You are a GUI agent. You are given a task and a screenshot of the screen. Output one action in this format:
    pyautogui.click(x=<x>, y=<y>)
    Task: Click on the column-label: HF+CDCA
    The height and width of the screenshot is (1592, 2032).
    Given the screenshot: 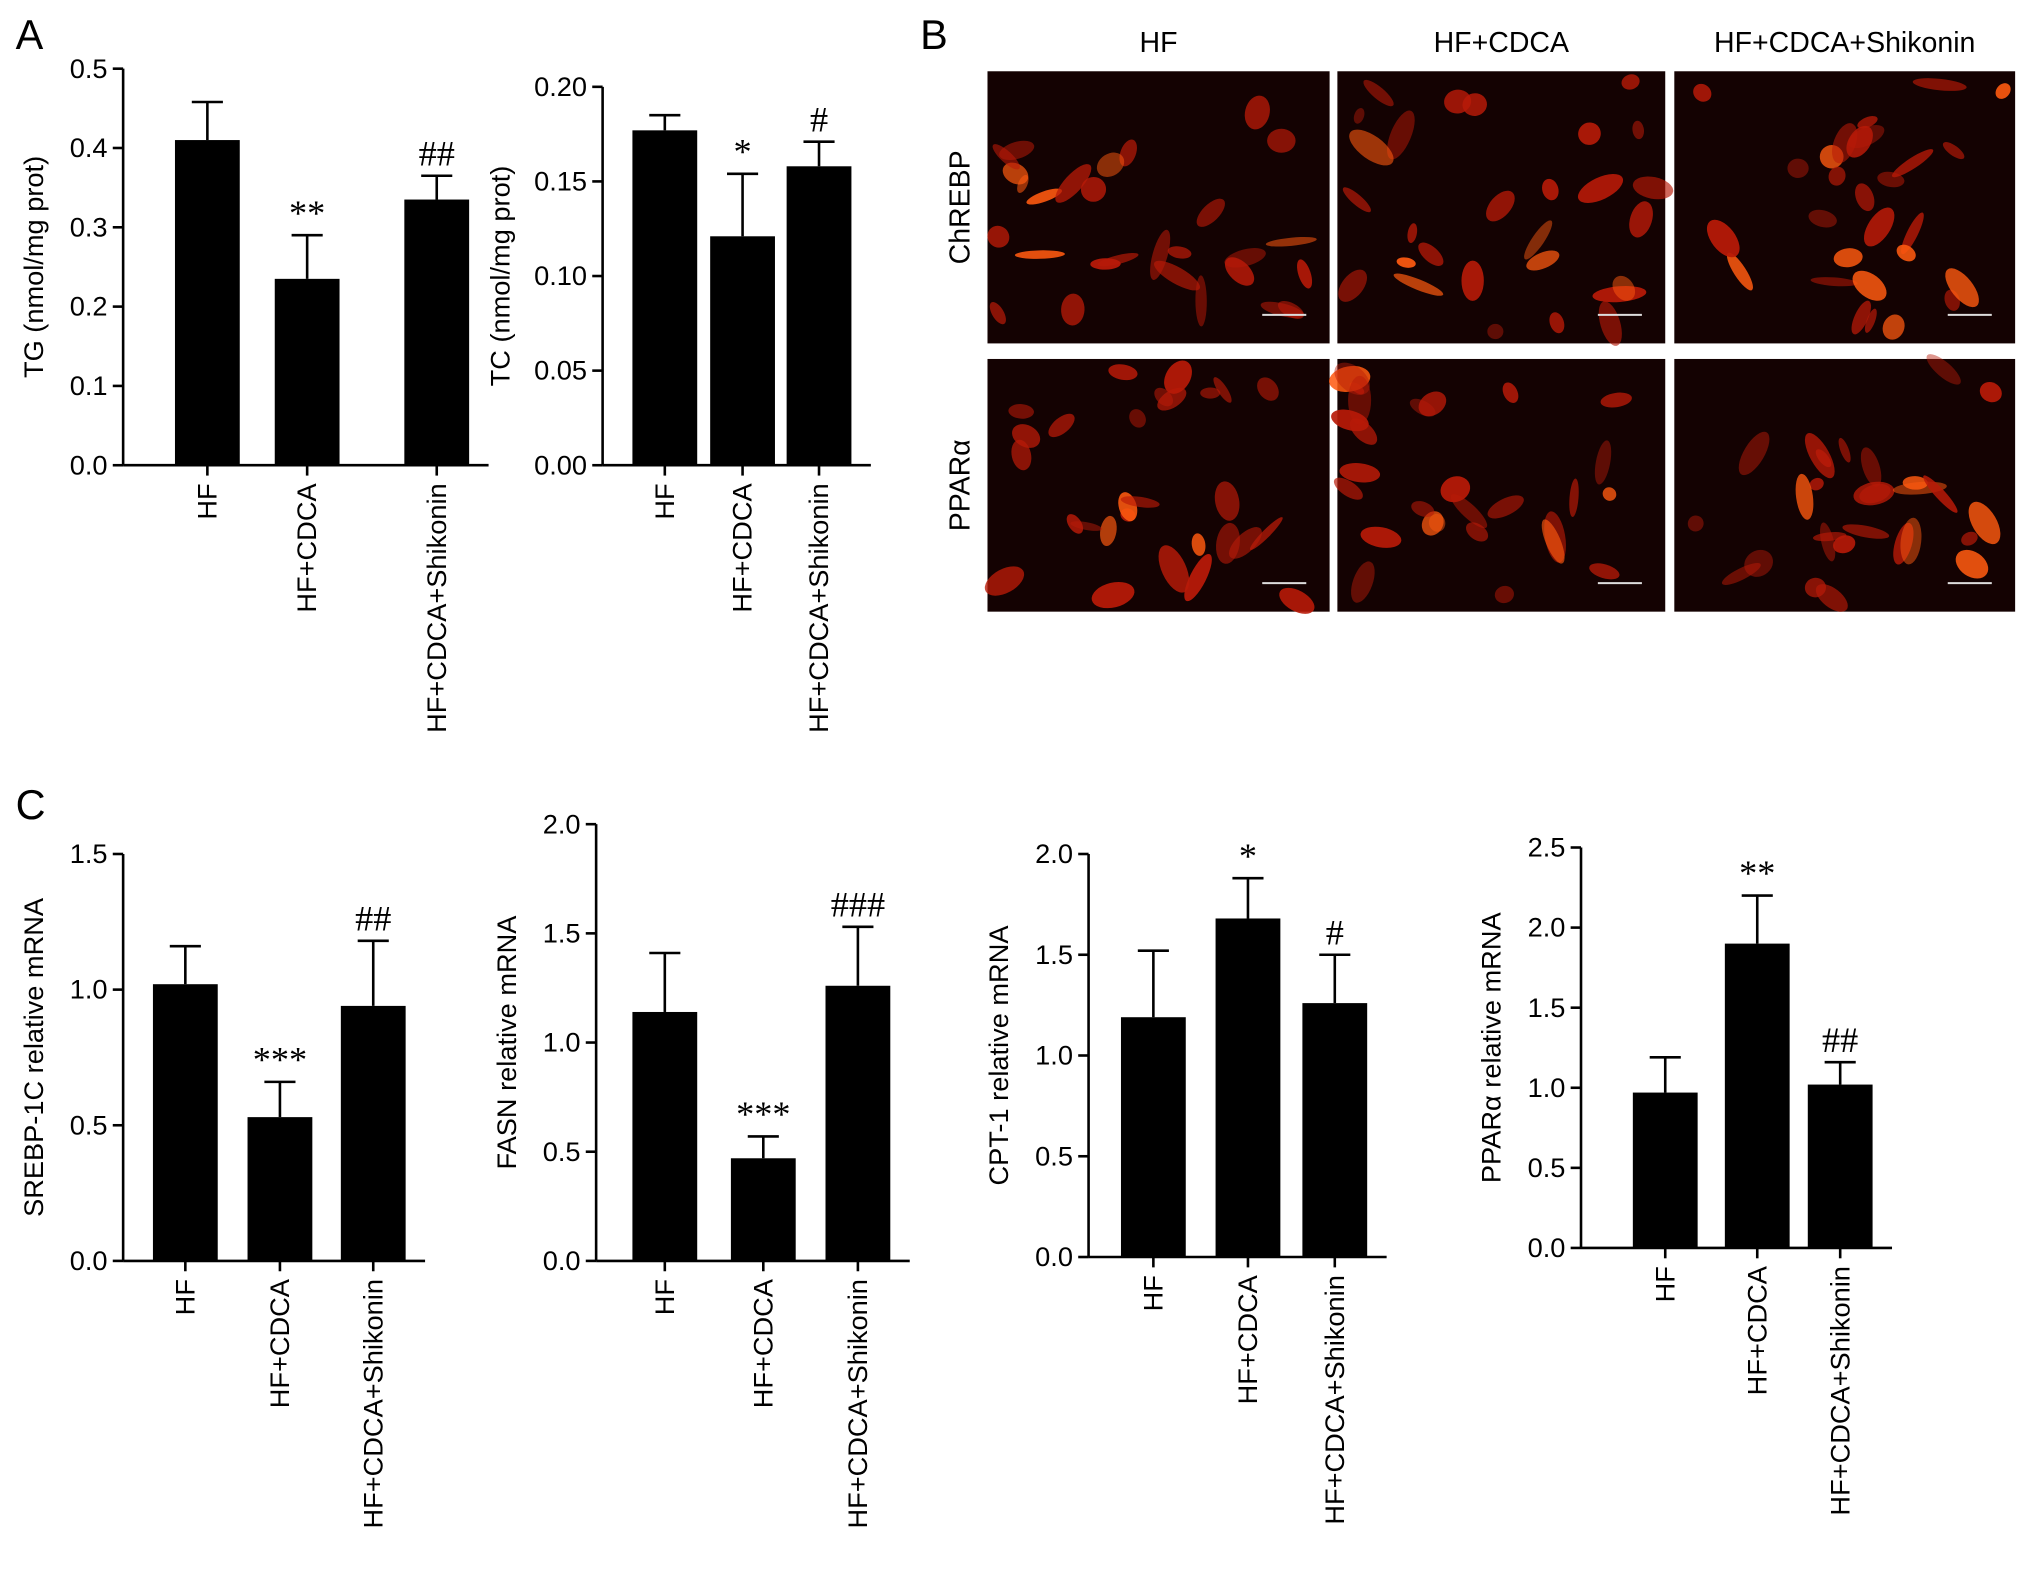 What is the action you would take?
    pyautogui.click(x=1501, y=43)
    